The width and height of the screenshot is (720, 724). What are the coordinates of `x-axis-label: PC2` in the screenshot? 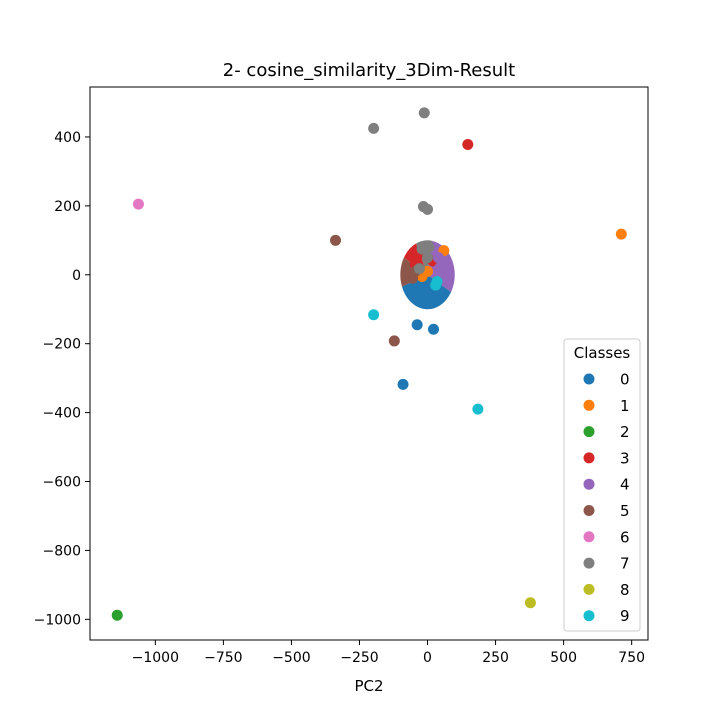 It's located at (368, 686).